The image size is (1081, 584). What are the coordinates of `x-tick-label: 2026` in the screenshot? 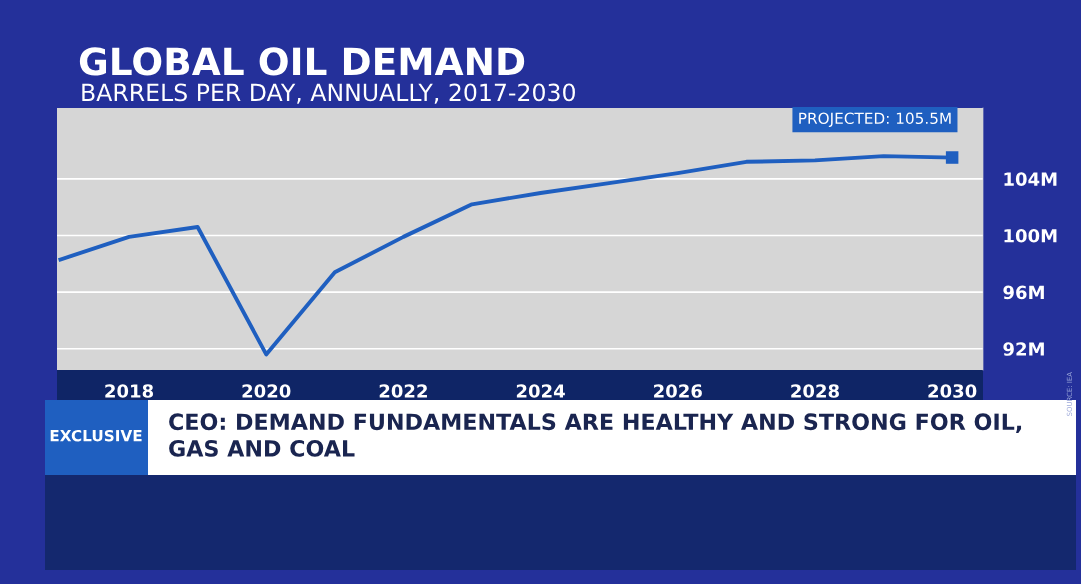 It's located at (678, 391).